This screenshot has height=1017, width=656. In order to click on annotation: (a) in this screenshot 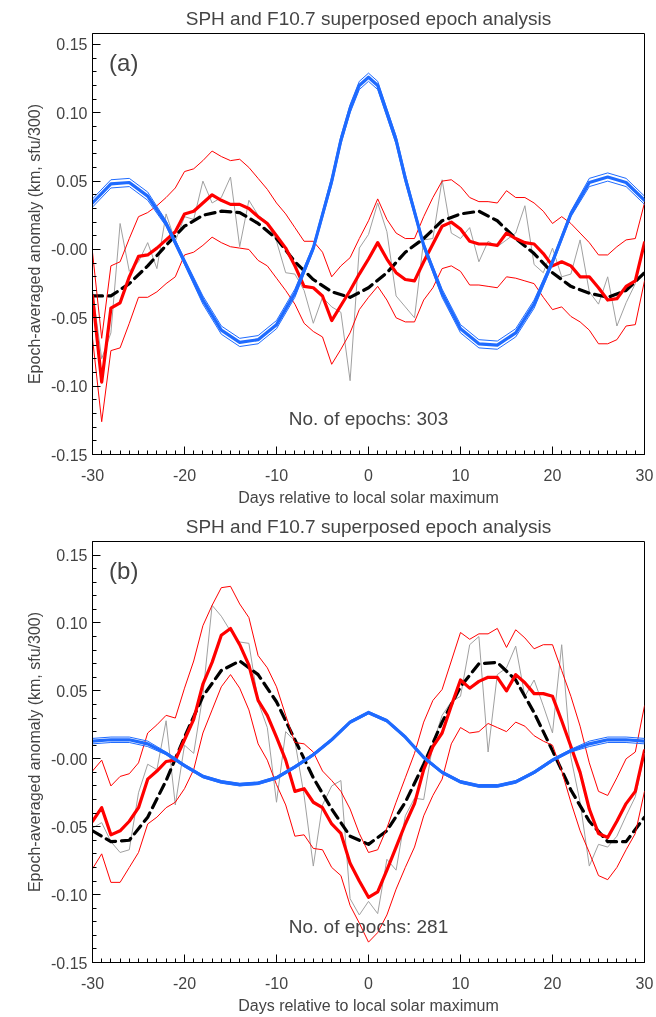, I will do `click(124, 62)`.